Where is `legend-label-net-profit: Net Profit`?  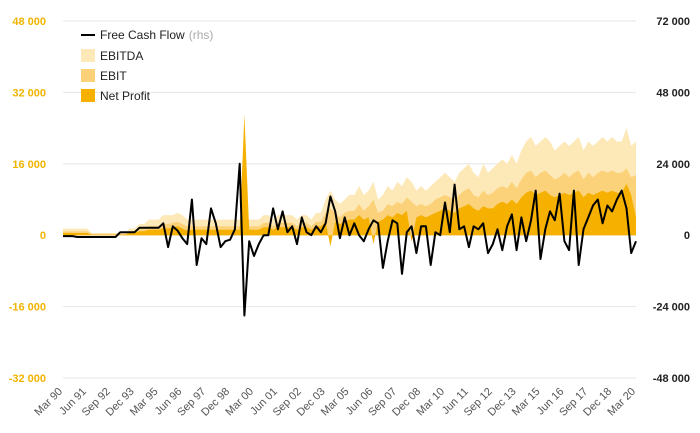
legend-label-net-profit: Net Profit is located at coordinates (125, 96).